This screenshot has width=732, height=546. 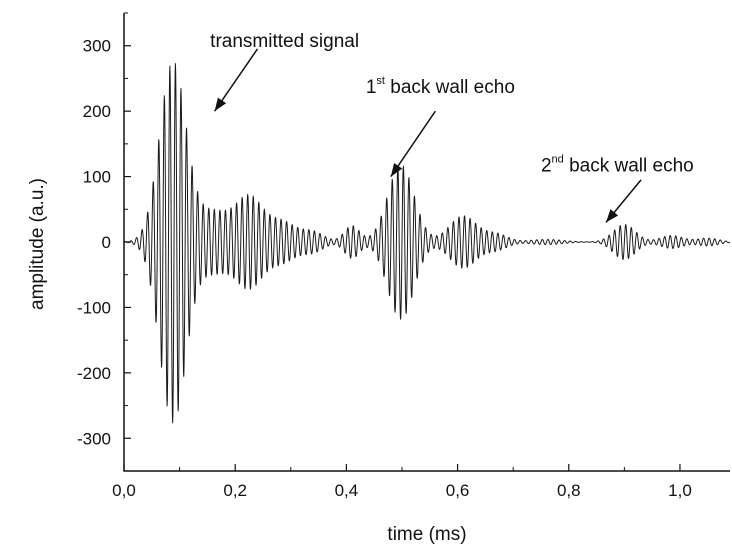 I want to click on y-axis: 300 200 100 0 -100 -200 -300, so click(x=104, y=242).